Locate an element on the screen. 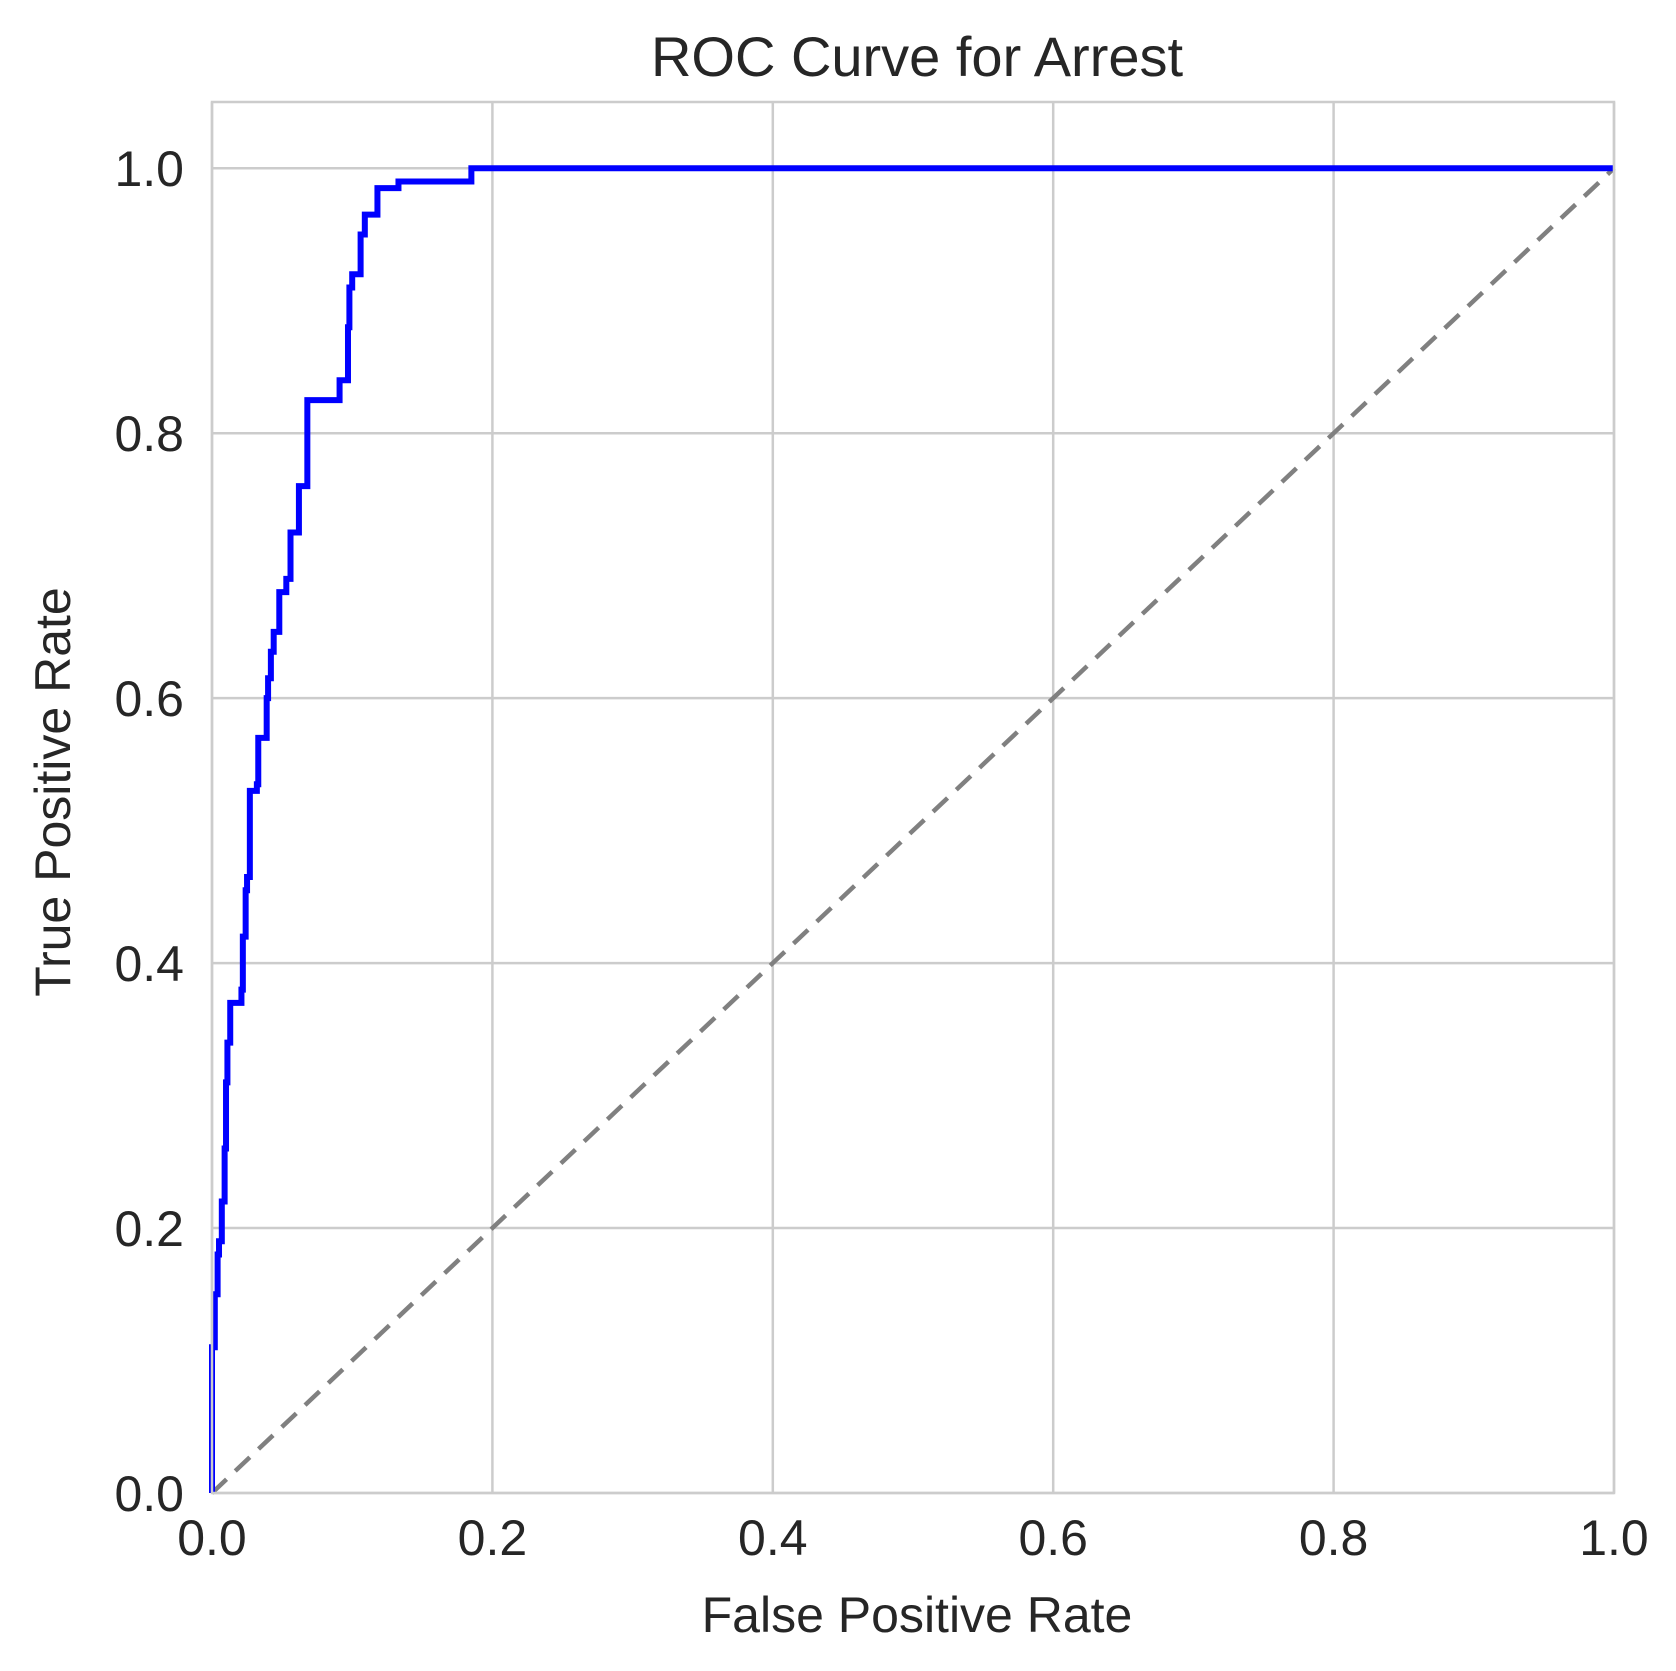  x-axis-label: False Positive Rate is located at coordinates (917, 1615).